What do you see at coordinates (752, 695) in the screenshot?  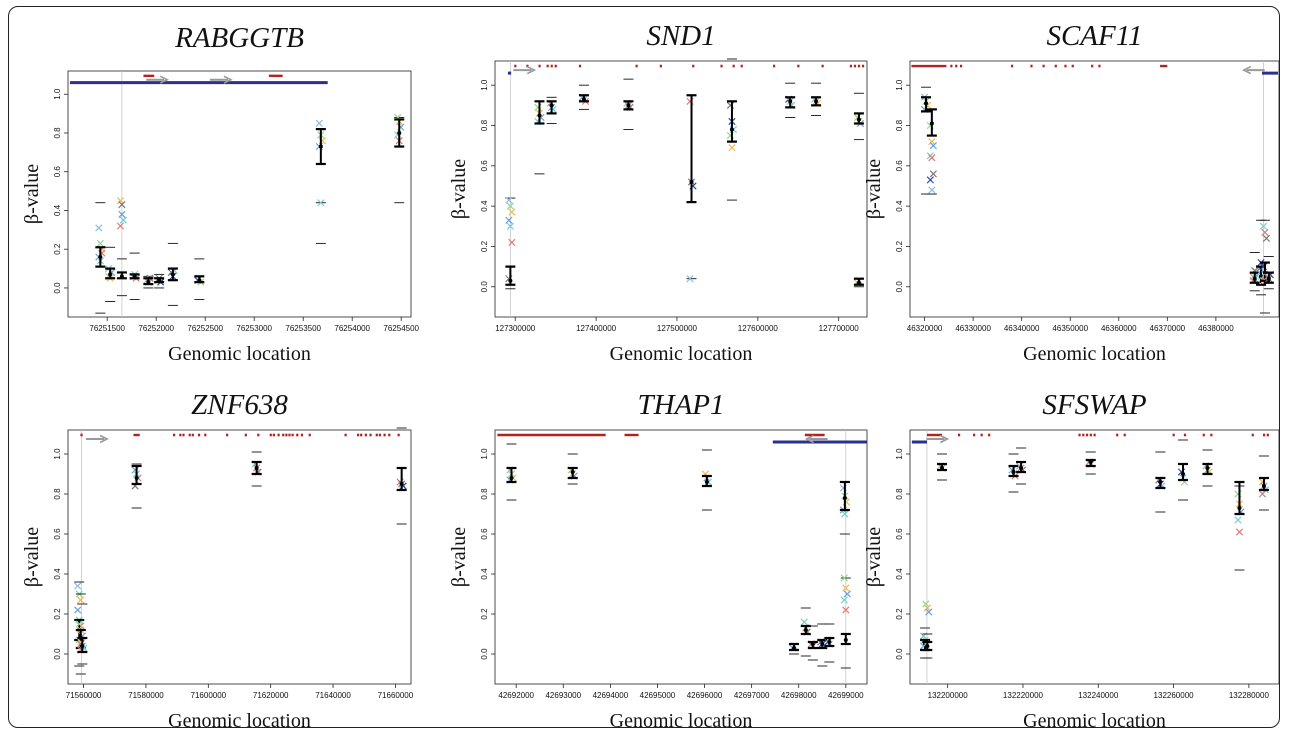 I see `x-tick-label: 42697000` at bounding box center [752, 695].